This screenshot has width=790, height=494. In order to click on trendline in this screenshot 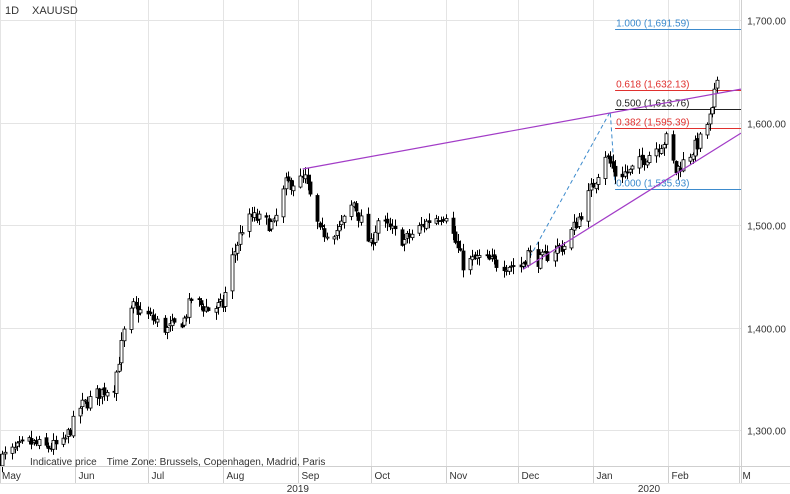, I will do `click(522, 129)`.